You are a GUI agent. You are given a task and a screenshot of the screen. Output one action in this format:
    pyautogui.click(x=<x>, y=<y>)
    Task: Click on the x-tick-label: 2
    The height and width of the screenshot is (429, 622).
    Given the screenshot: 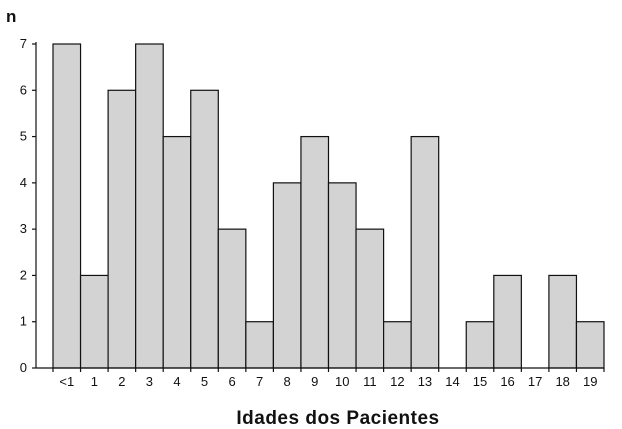 What is the action you would take?
    pyautogui.click(x=121, y=381)
    